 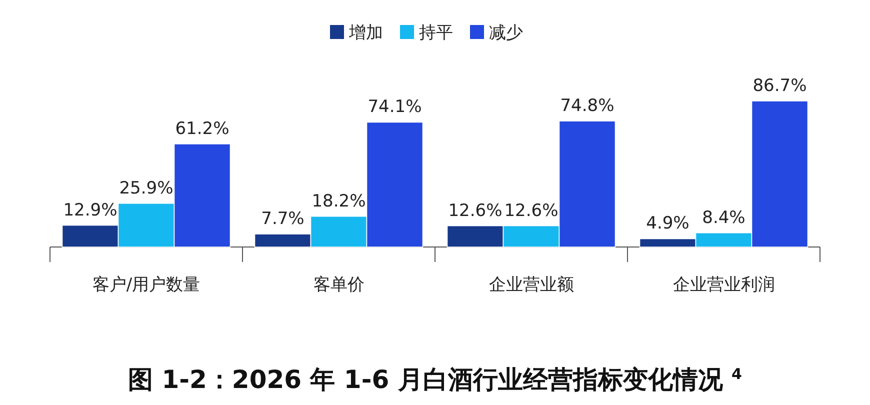 What do you see at coordinates (395, 107) in the screenshot?
I see `data-label: 74.1%` at bounding box center [395, 107].